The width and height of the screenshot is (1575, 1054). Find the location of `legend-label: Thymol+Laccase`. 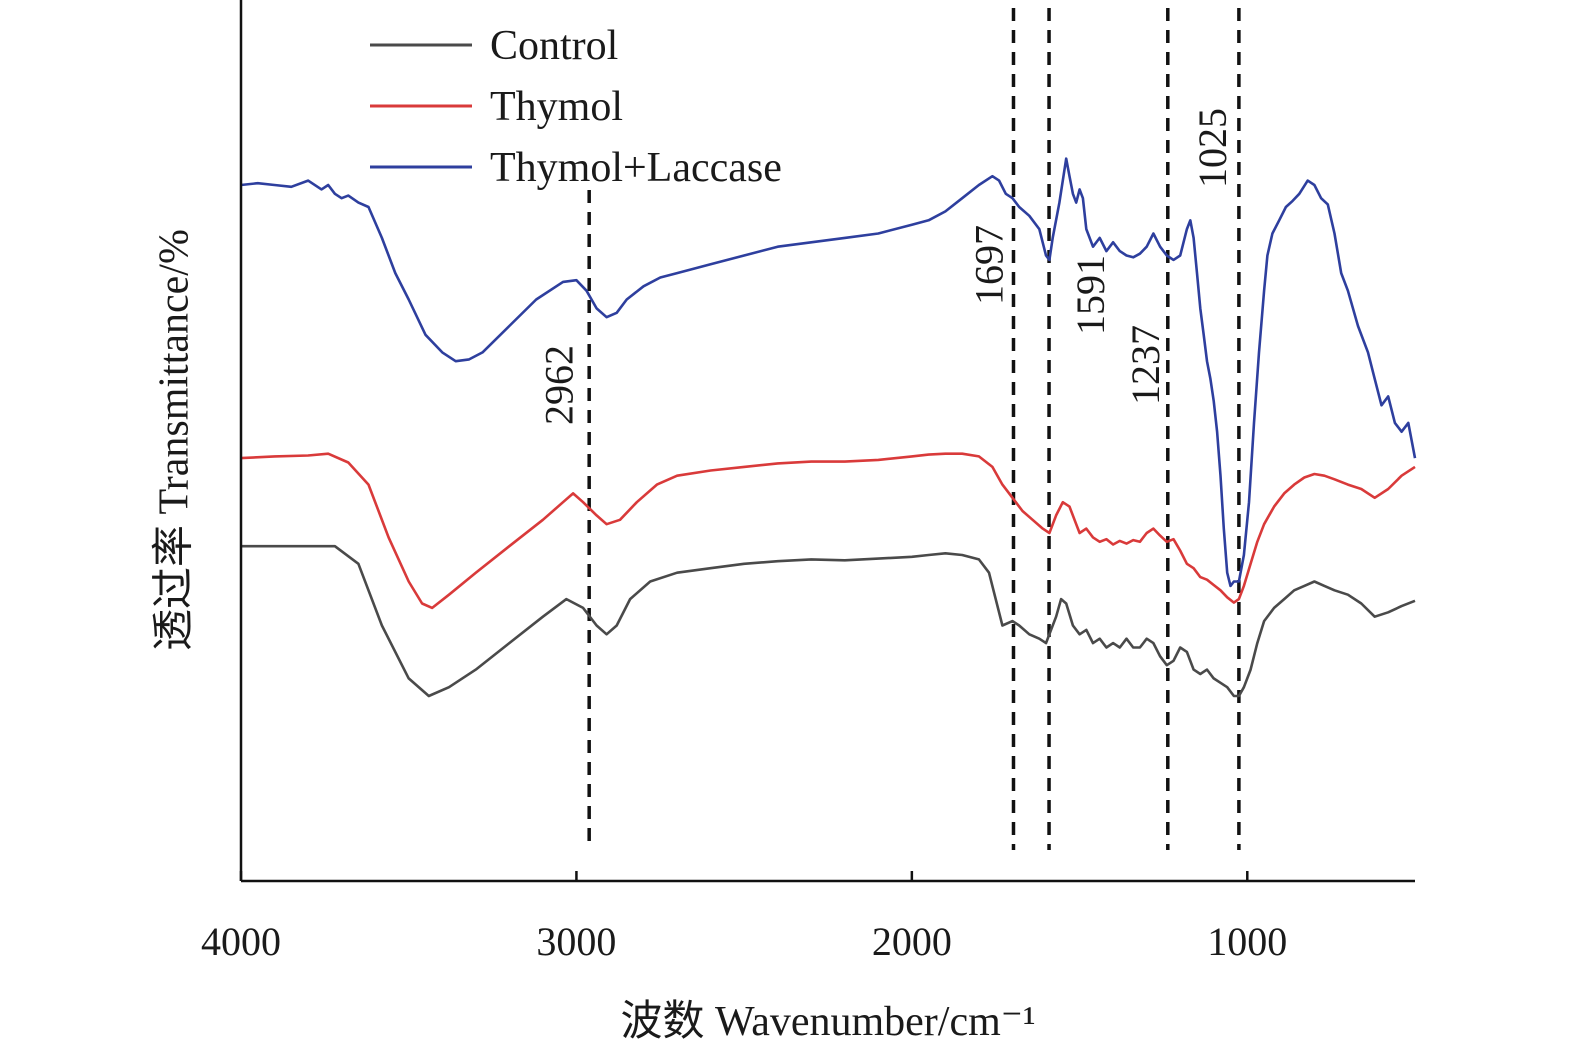

legend-label: Thymol+Laccase is located at coordinates (636, 168).